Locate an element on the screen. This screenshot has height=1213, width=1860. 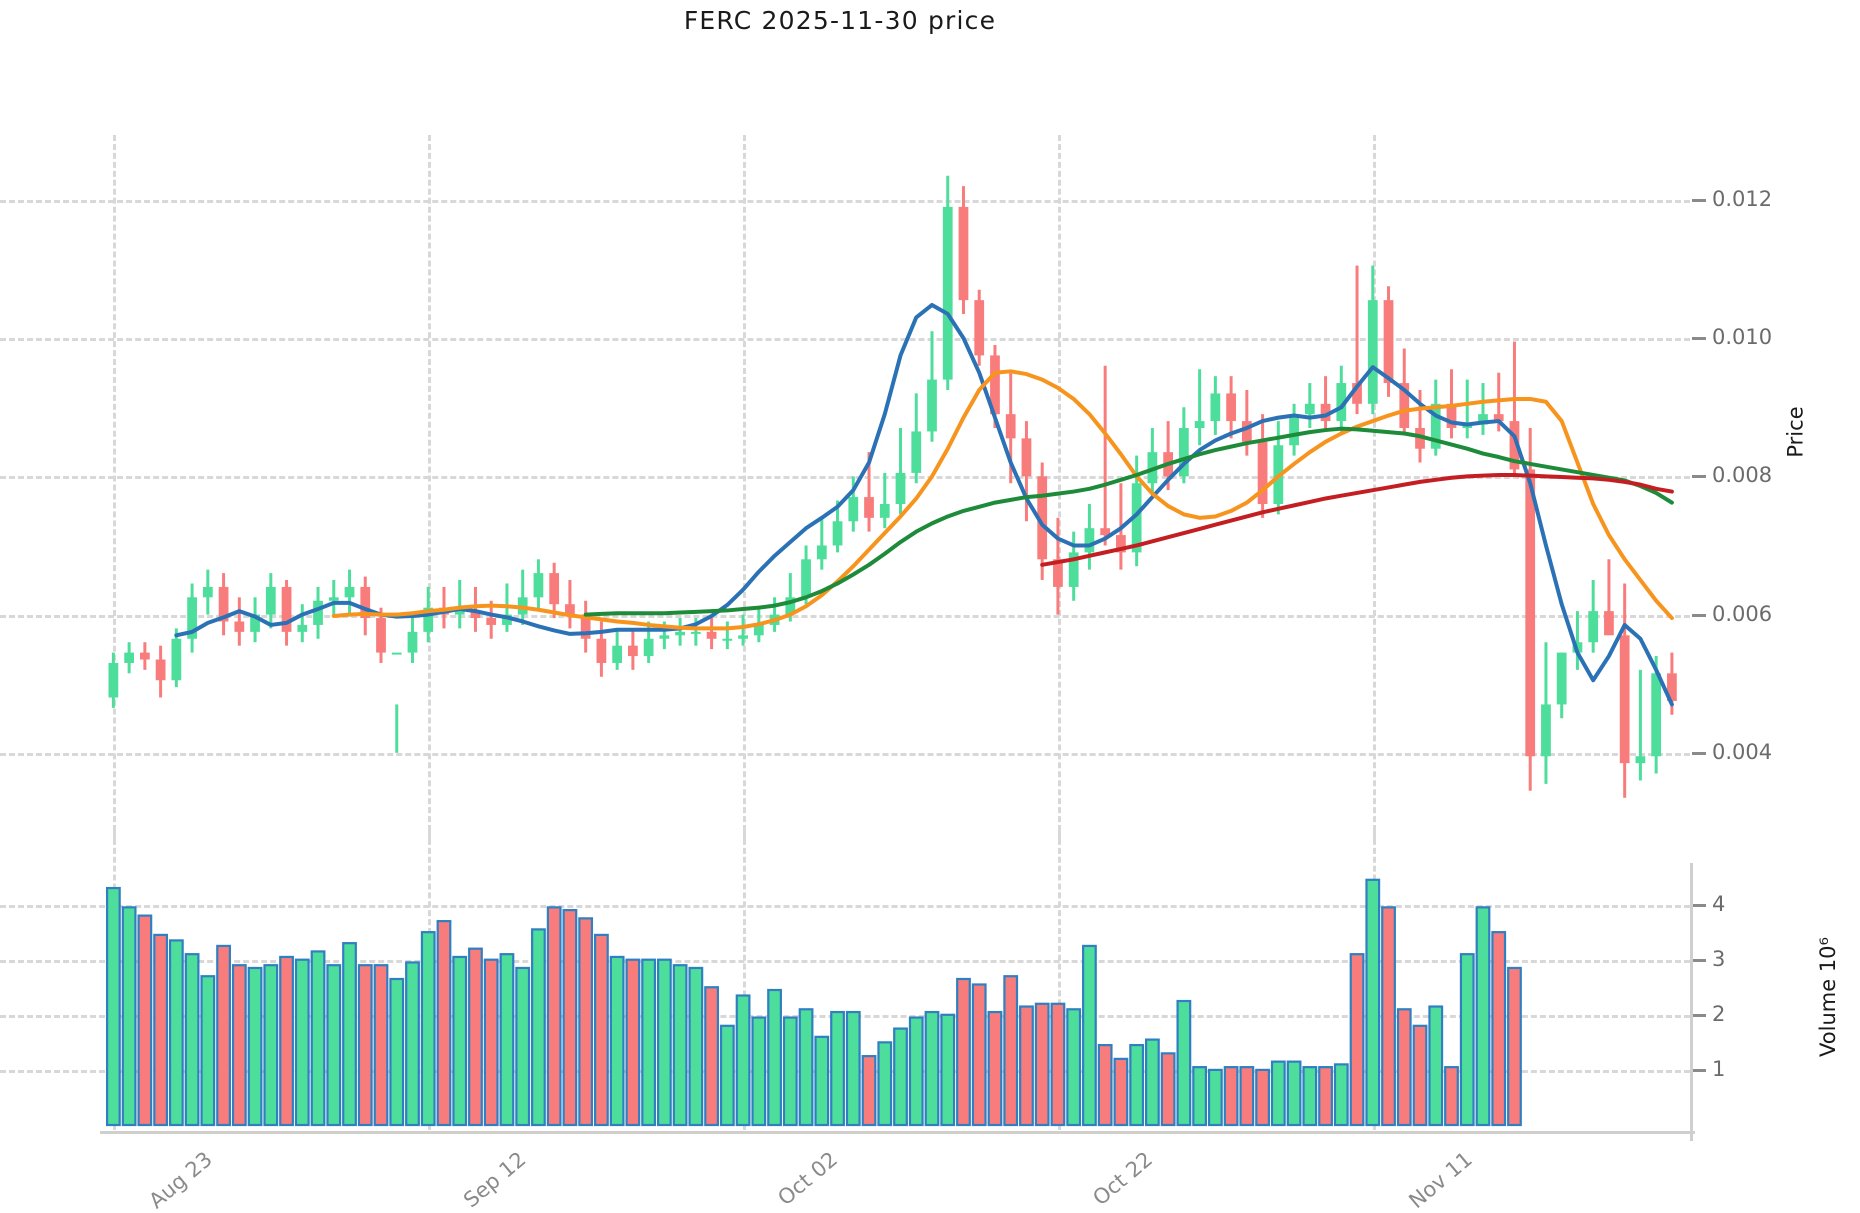
price-axis-label: Price is located at coordinates (1795, 432).